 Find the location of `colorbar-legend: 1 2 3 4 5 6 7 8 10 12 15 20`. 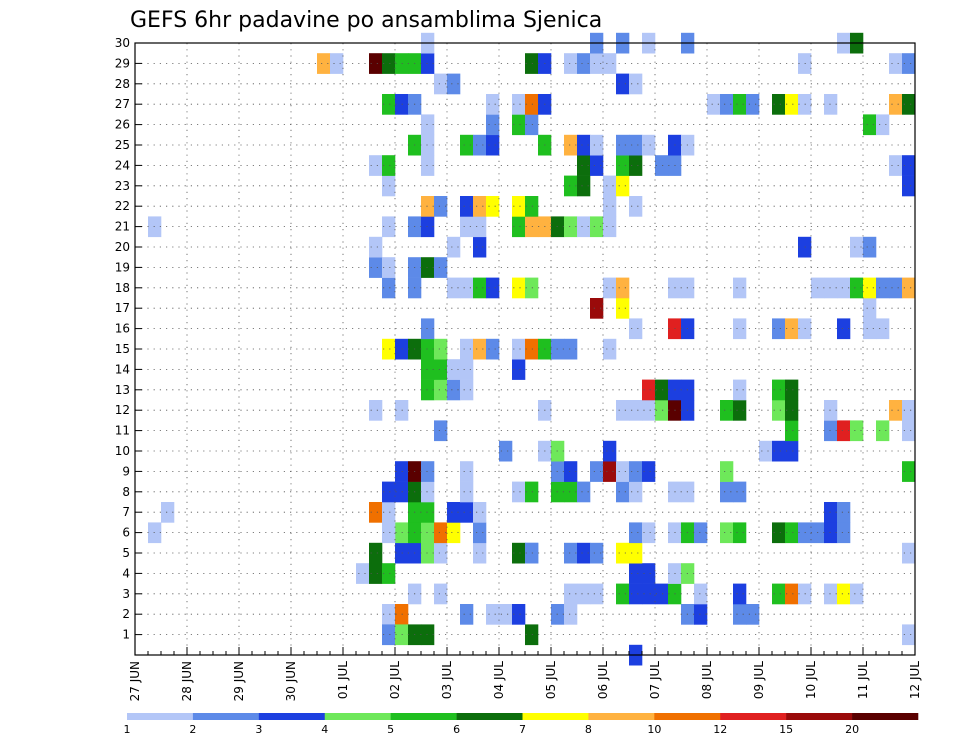

colorbar-legend: 1 2 3 4 5 6 7 8 10 12 15 20 is located at coordinates (521, 724).